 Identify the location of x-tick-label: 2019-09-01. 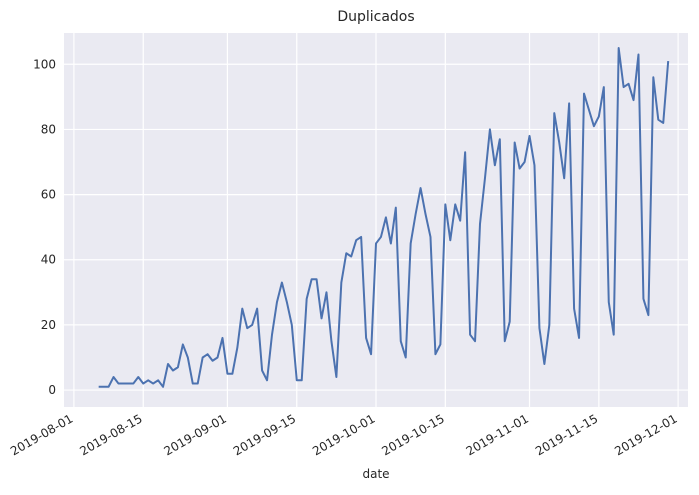
(195, 434).